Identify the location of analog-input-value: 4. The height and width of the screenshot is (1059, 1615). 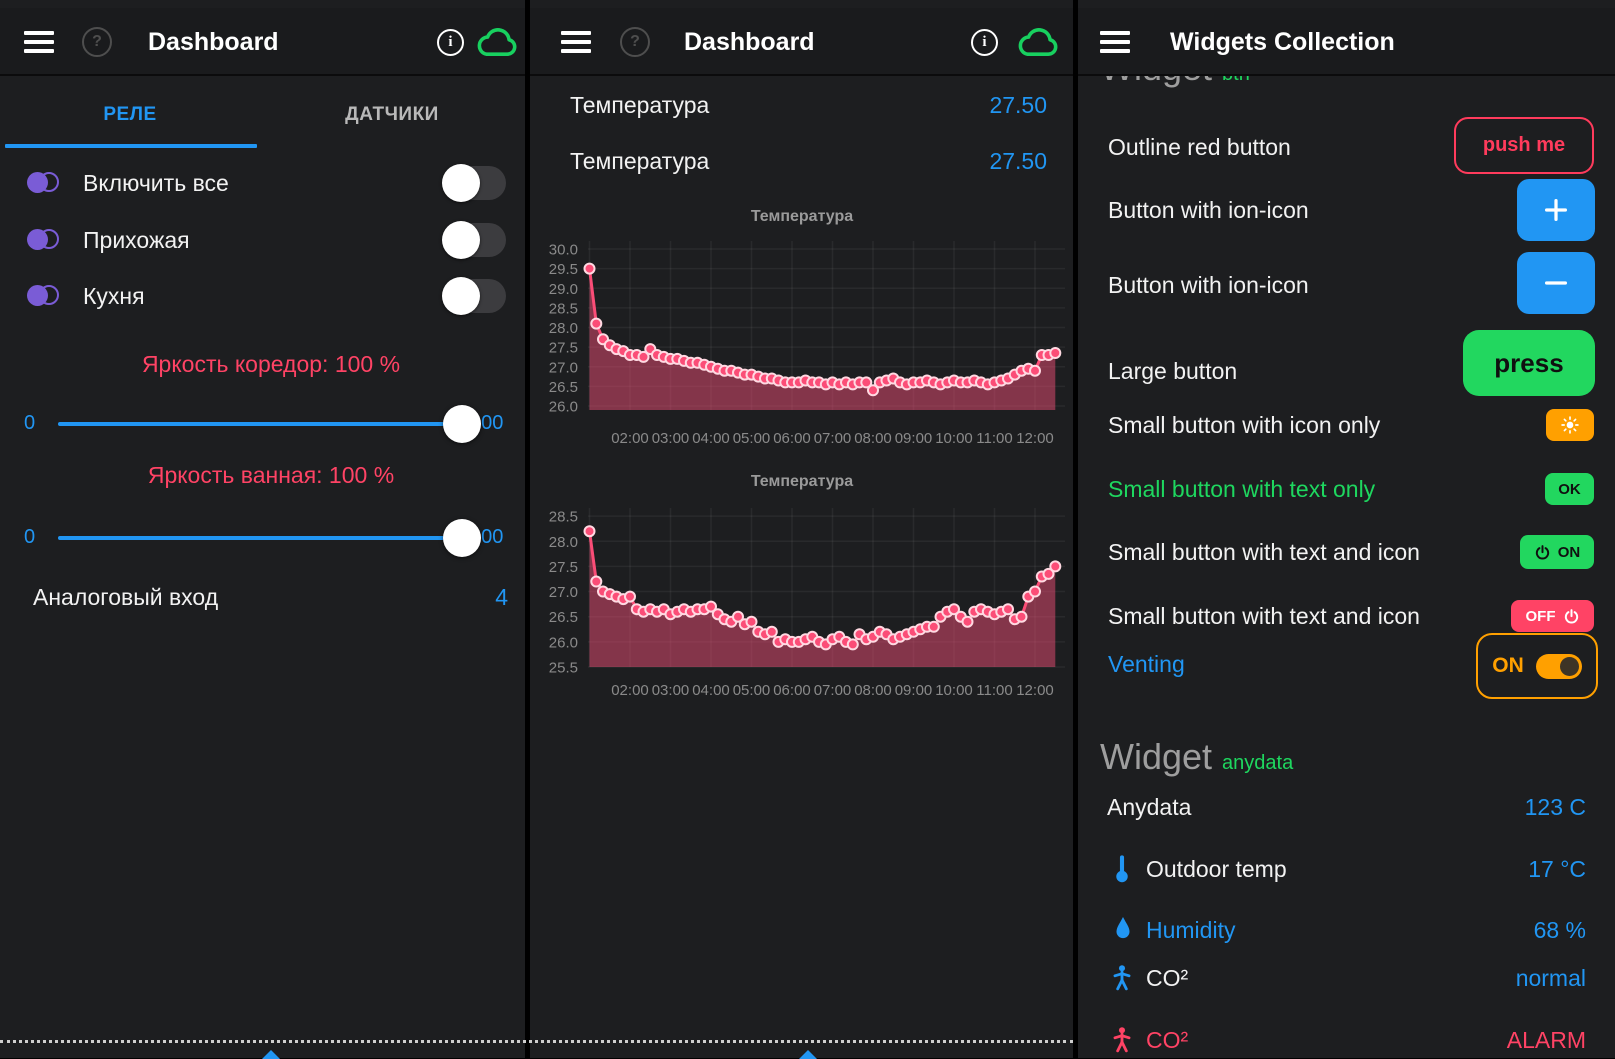
(501, 597).